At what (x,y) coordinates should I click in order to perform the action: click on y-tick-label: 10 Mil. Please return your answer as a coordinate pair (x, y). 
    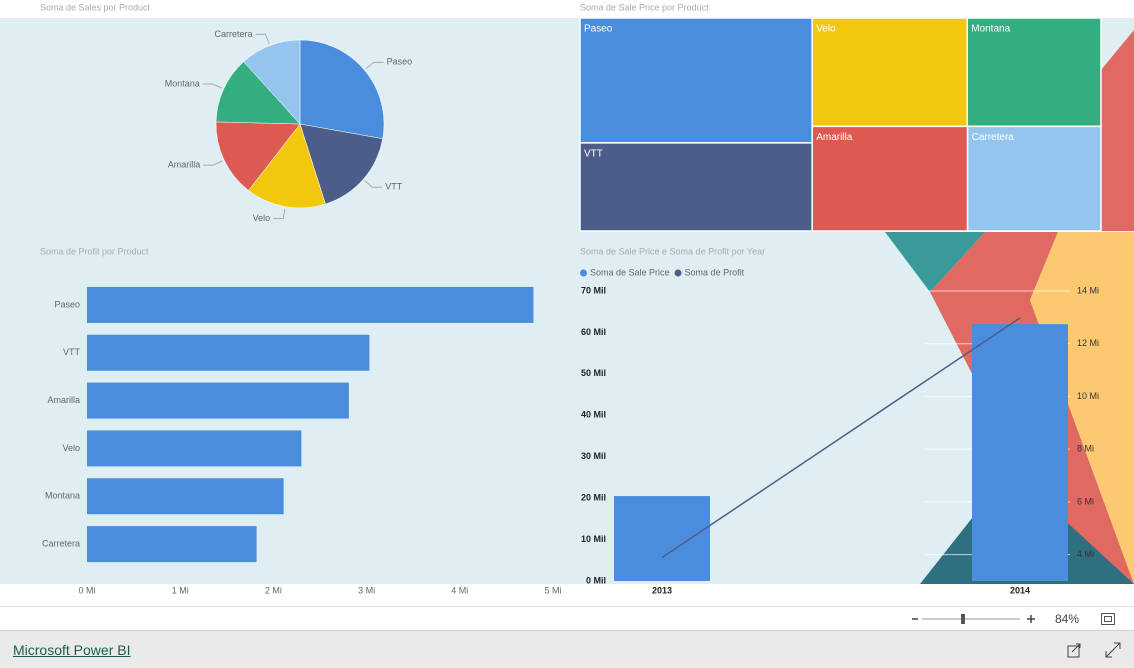
    Looking at the image, I should click on (593, 539).